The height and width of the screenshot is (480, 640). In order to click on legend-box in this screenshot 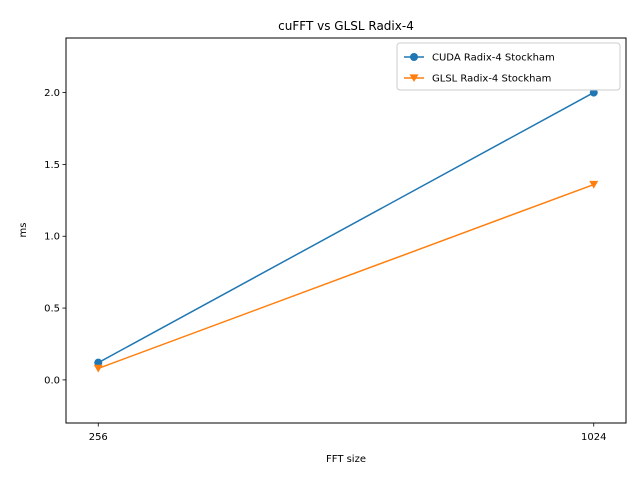, I will do `click(508, 66)`.